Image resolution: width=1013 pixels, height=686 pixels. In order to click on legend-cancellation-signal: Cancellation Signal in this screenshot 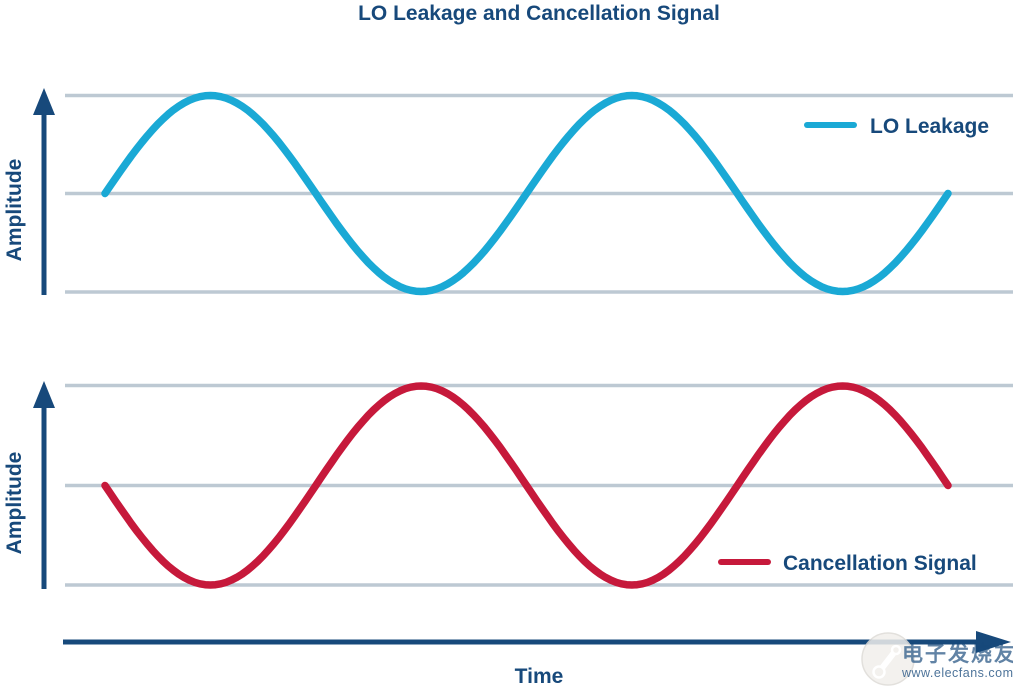, I will do `click(847, 563)`.